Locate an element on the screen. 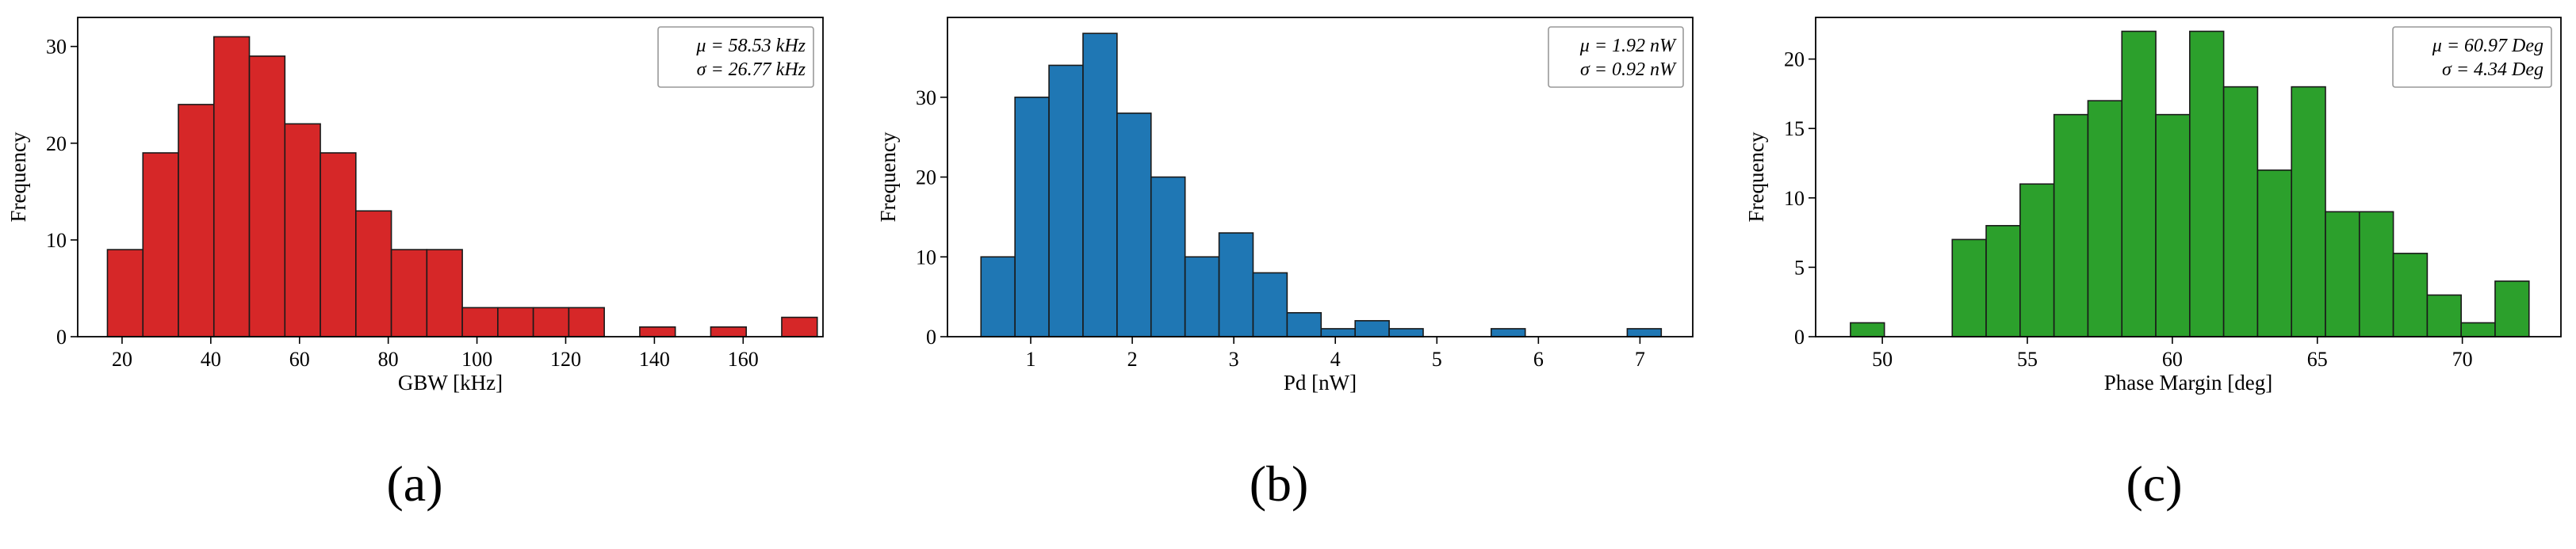 Image resolution: width=2576 pixels, height=549 pixels. panel-label: (b) is located at coordinates (1279, 484).